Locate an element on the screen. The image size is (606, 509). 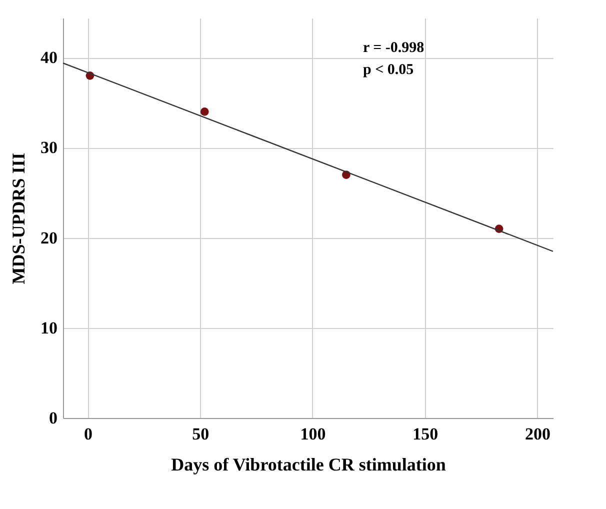
y-tick-label: 20 is located at coordinates (49, 238).